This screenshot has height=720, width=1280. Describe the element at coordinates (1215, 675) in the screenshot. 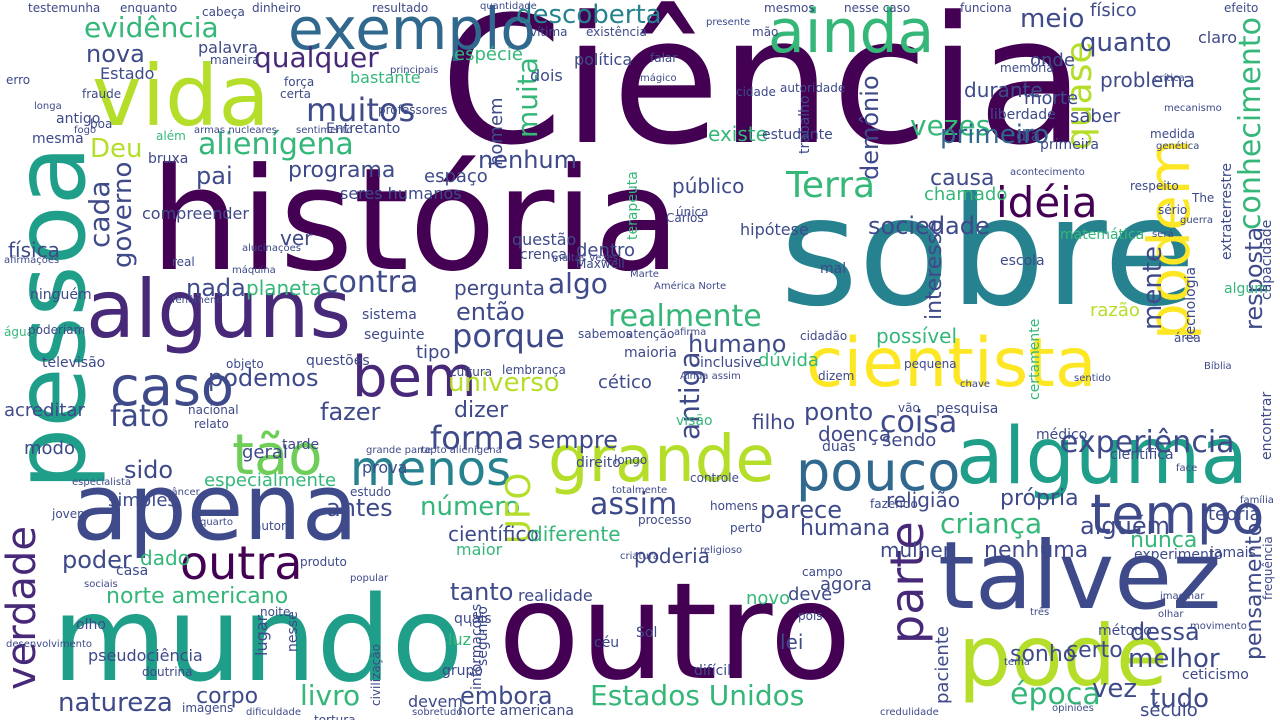

I see `word-ceticismo: ceticismo` at that location.